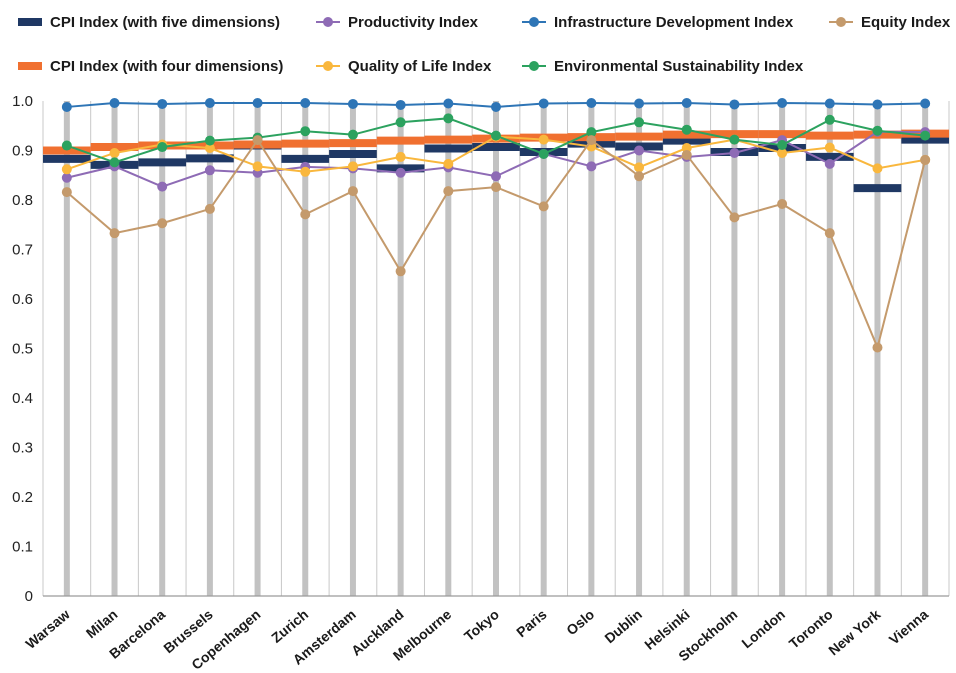  What do you see at coordinates (257, 166) in the screenshot?
I see `quality-of-life-index-point-copenhagen` at bounding box center [257, 166].